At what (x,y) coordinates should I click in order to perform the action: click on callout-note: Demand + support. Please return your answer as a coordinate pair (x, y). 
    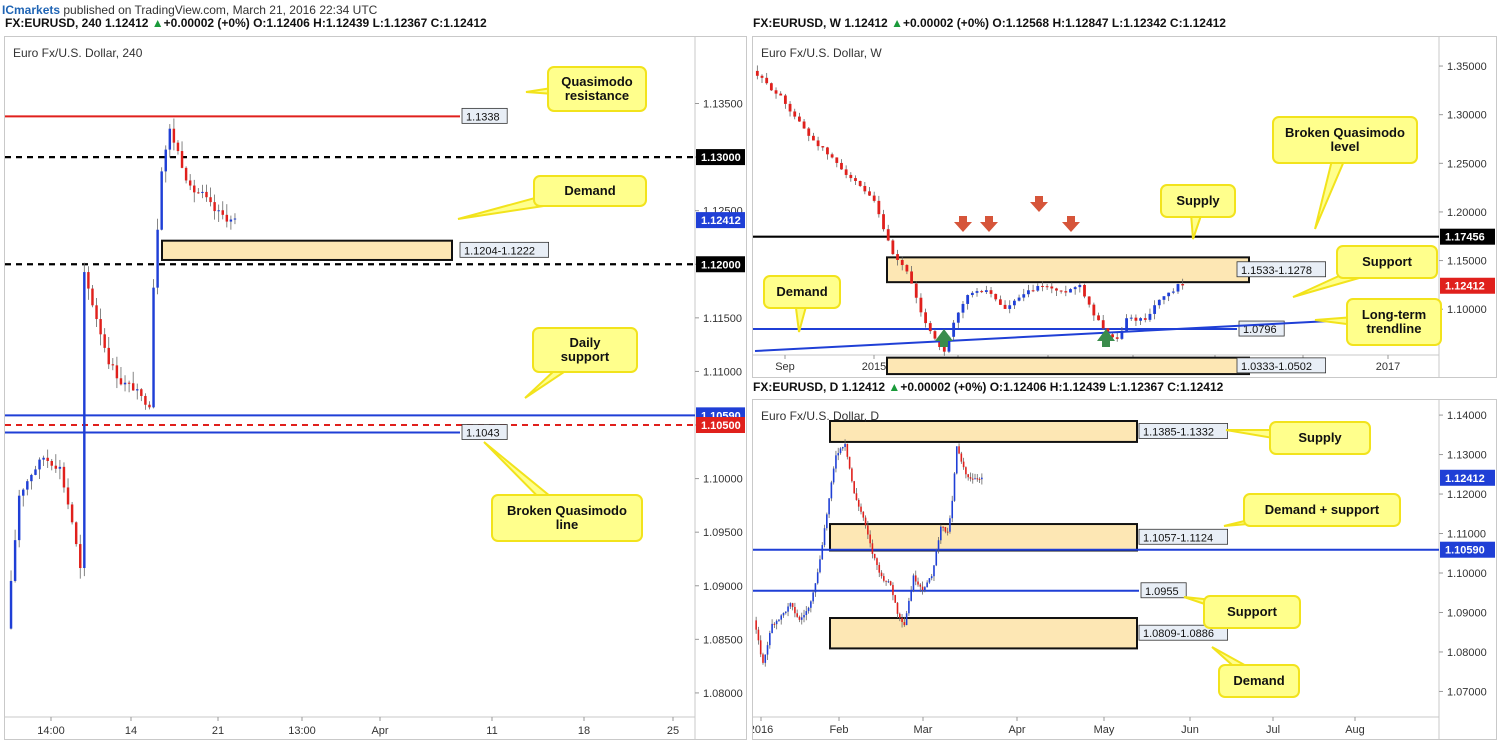
    Looking at the image, I should click on (1312, 510).